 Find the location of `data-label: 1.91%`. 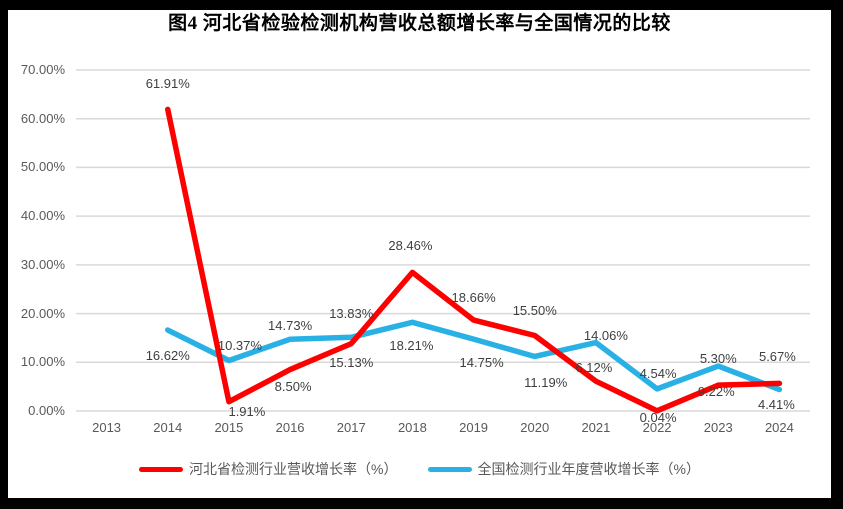

data-label: 1.91% is located at coordinates (247, 411).